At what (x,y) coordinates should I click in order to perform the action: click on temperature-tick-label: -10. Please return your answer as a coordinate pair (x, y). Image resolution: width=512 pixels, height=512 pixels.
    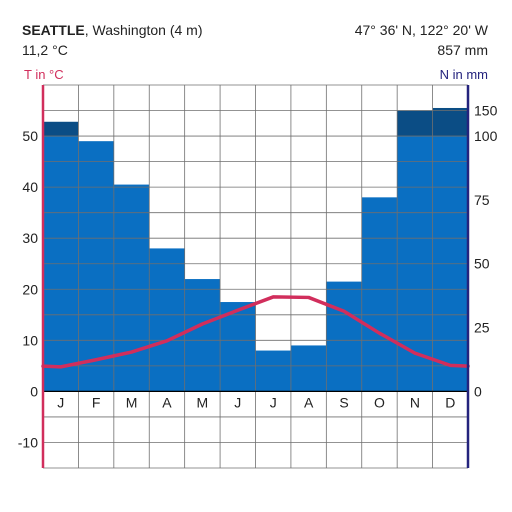
    Looking at the image, I should click on (28, 442).